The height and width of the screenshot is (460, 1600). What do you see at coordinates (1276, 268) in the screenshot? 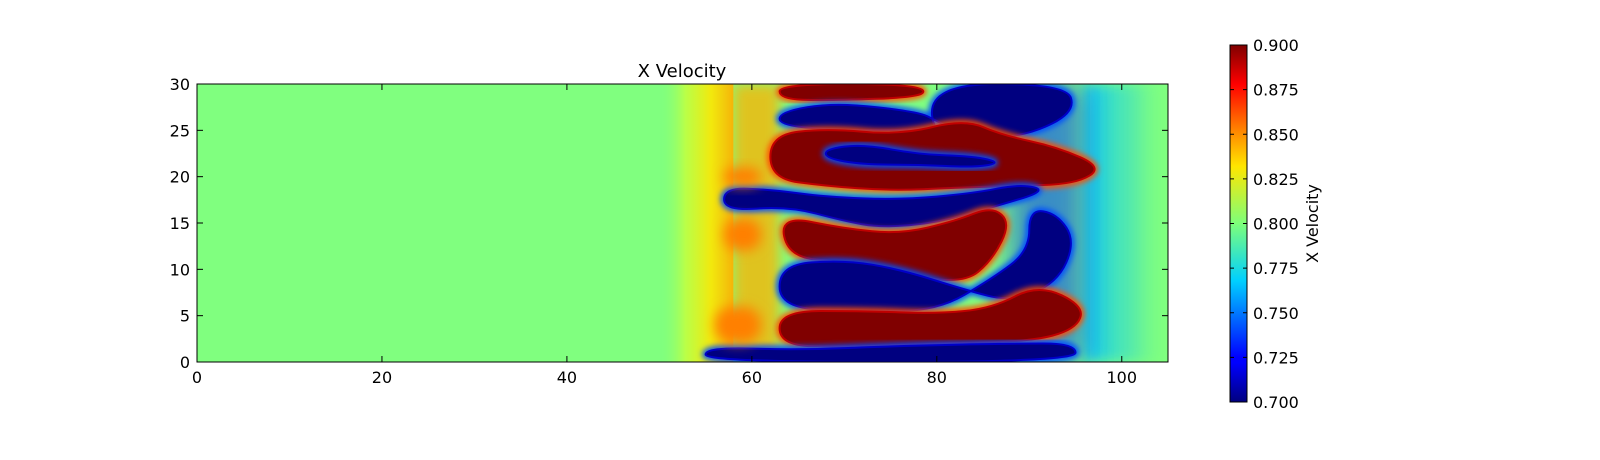
I see `colorbar-tick-label: 0.775` at bounding box center [1276, 268].